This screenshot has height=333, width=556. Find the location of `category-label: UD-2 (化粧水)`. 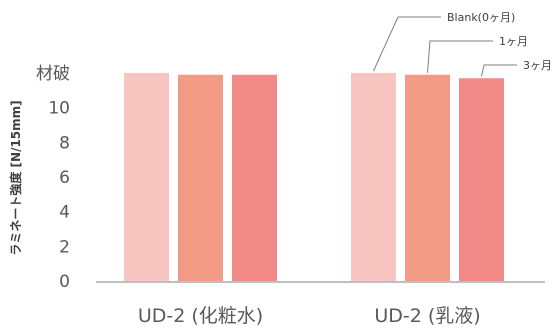

category-label: UD-2 (化粧水) is located at coordinates (200, 316).